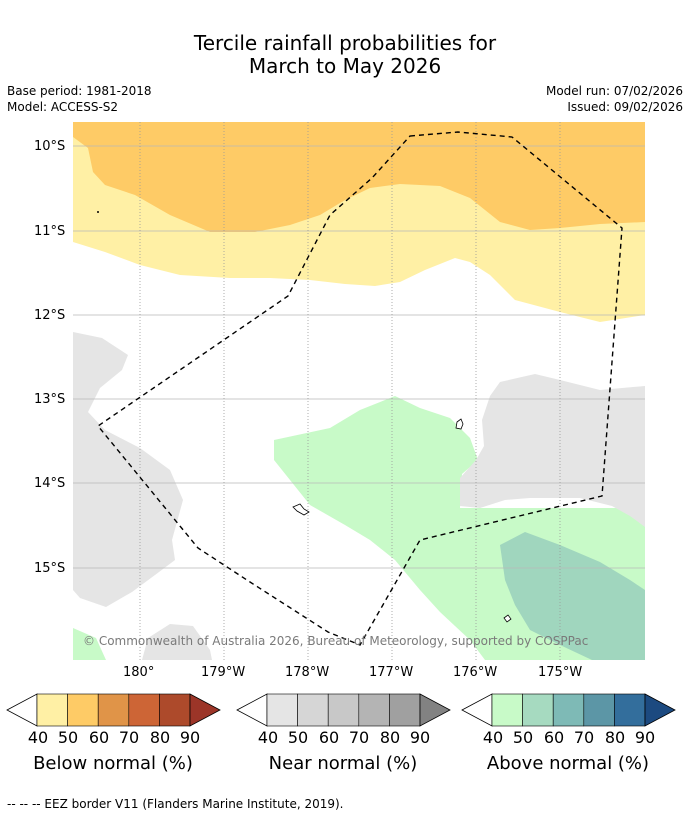 This screenshot has height=816, width=690. I want to click on cb-below-min-arrow, so click(22, 710).